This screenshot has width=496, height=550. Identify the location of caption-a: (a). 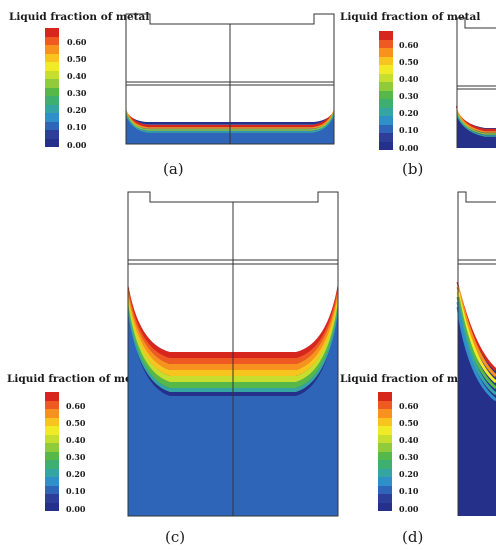
(173, 169).